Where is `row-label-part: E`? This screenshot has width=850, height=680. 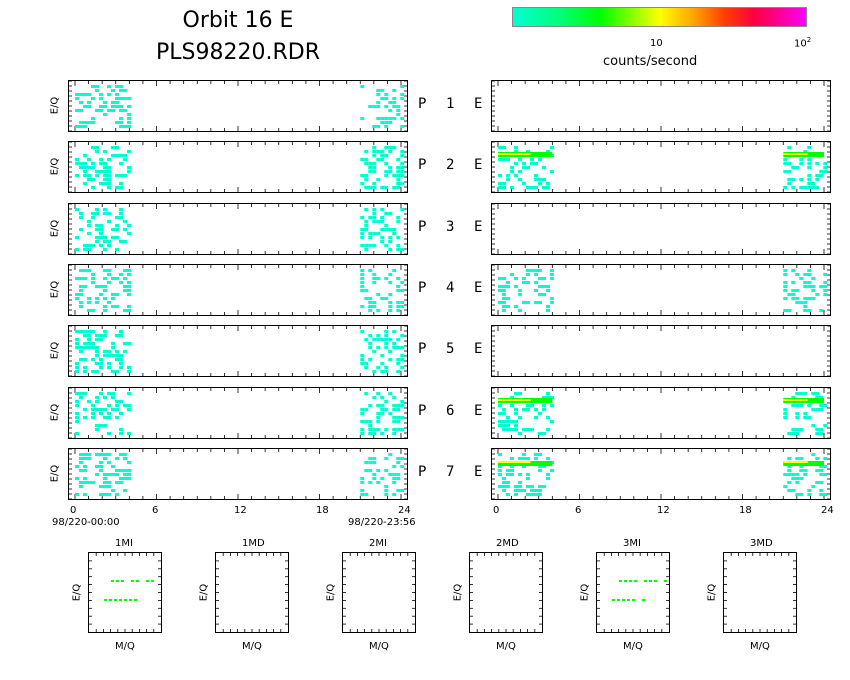
row-label-part: E is located at coordinates (478, 104).